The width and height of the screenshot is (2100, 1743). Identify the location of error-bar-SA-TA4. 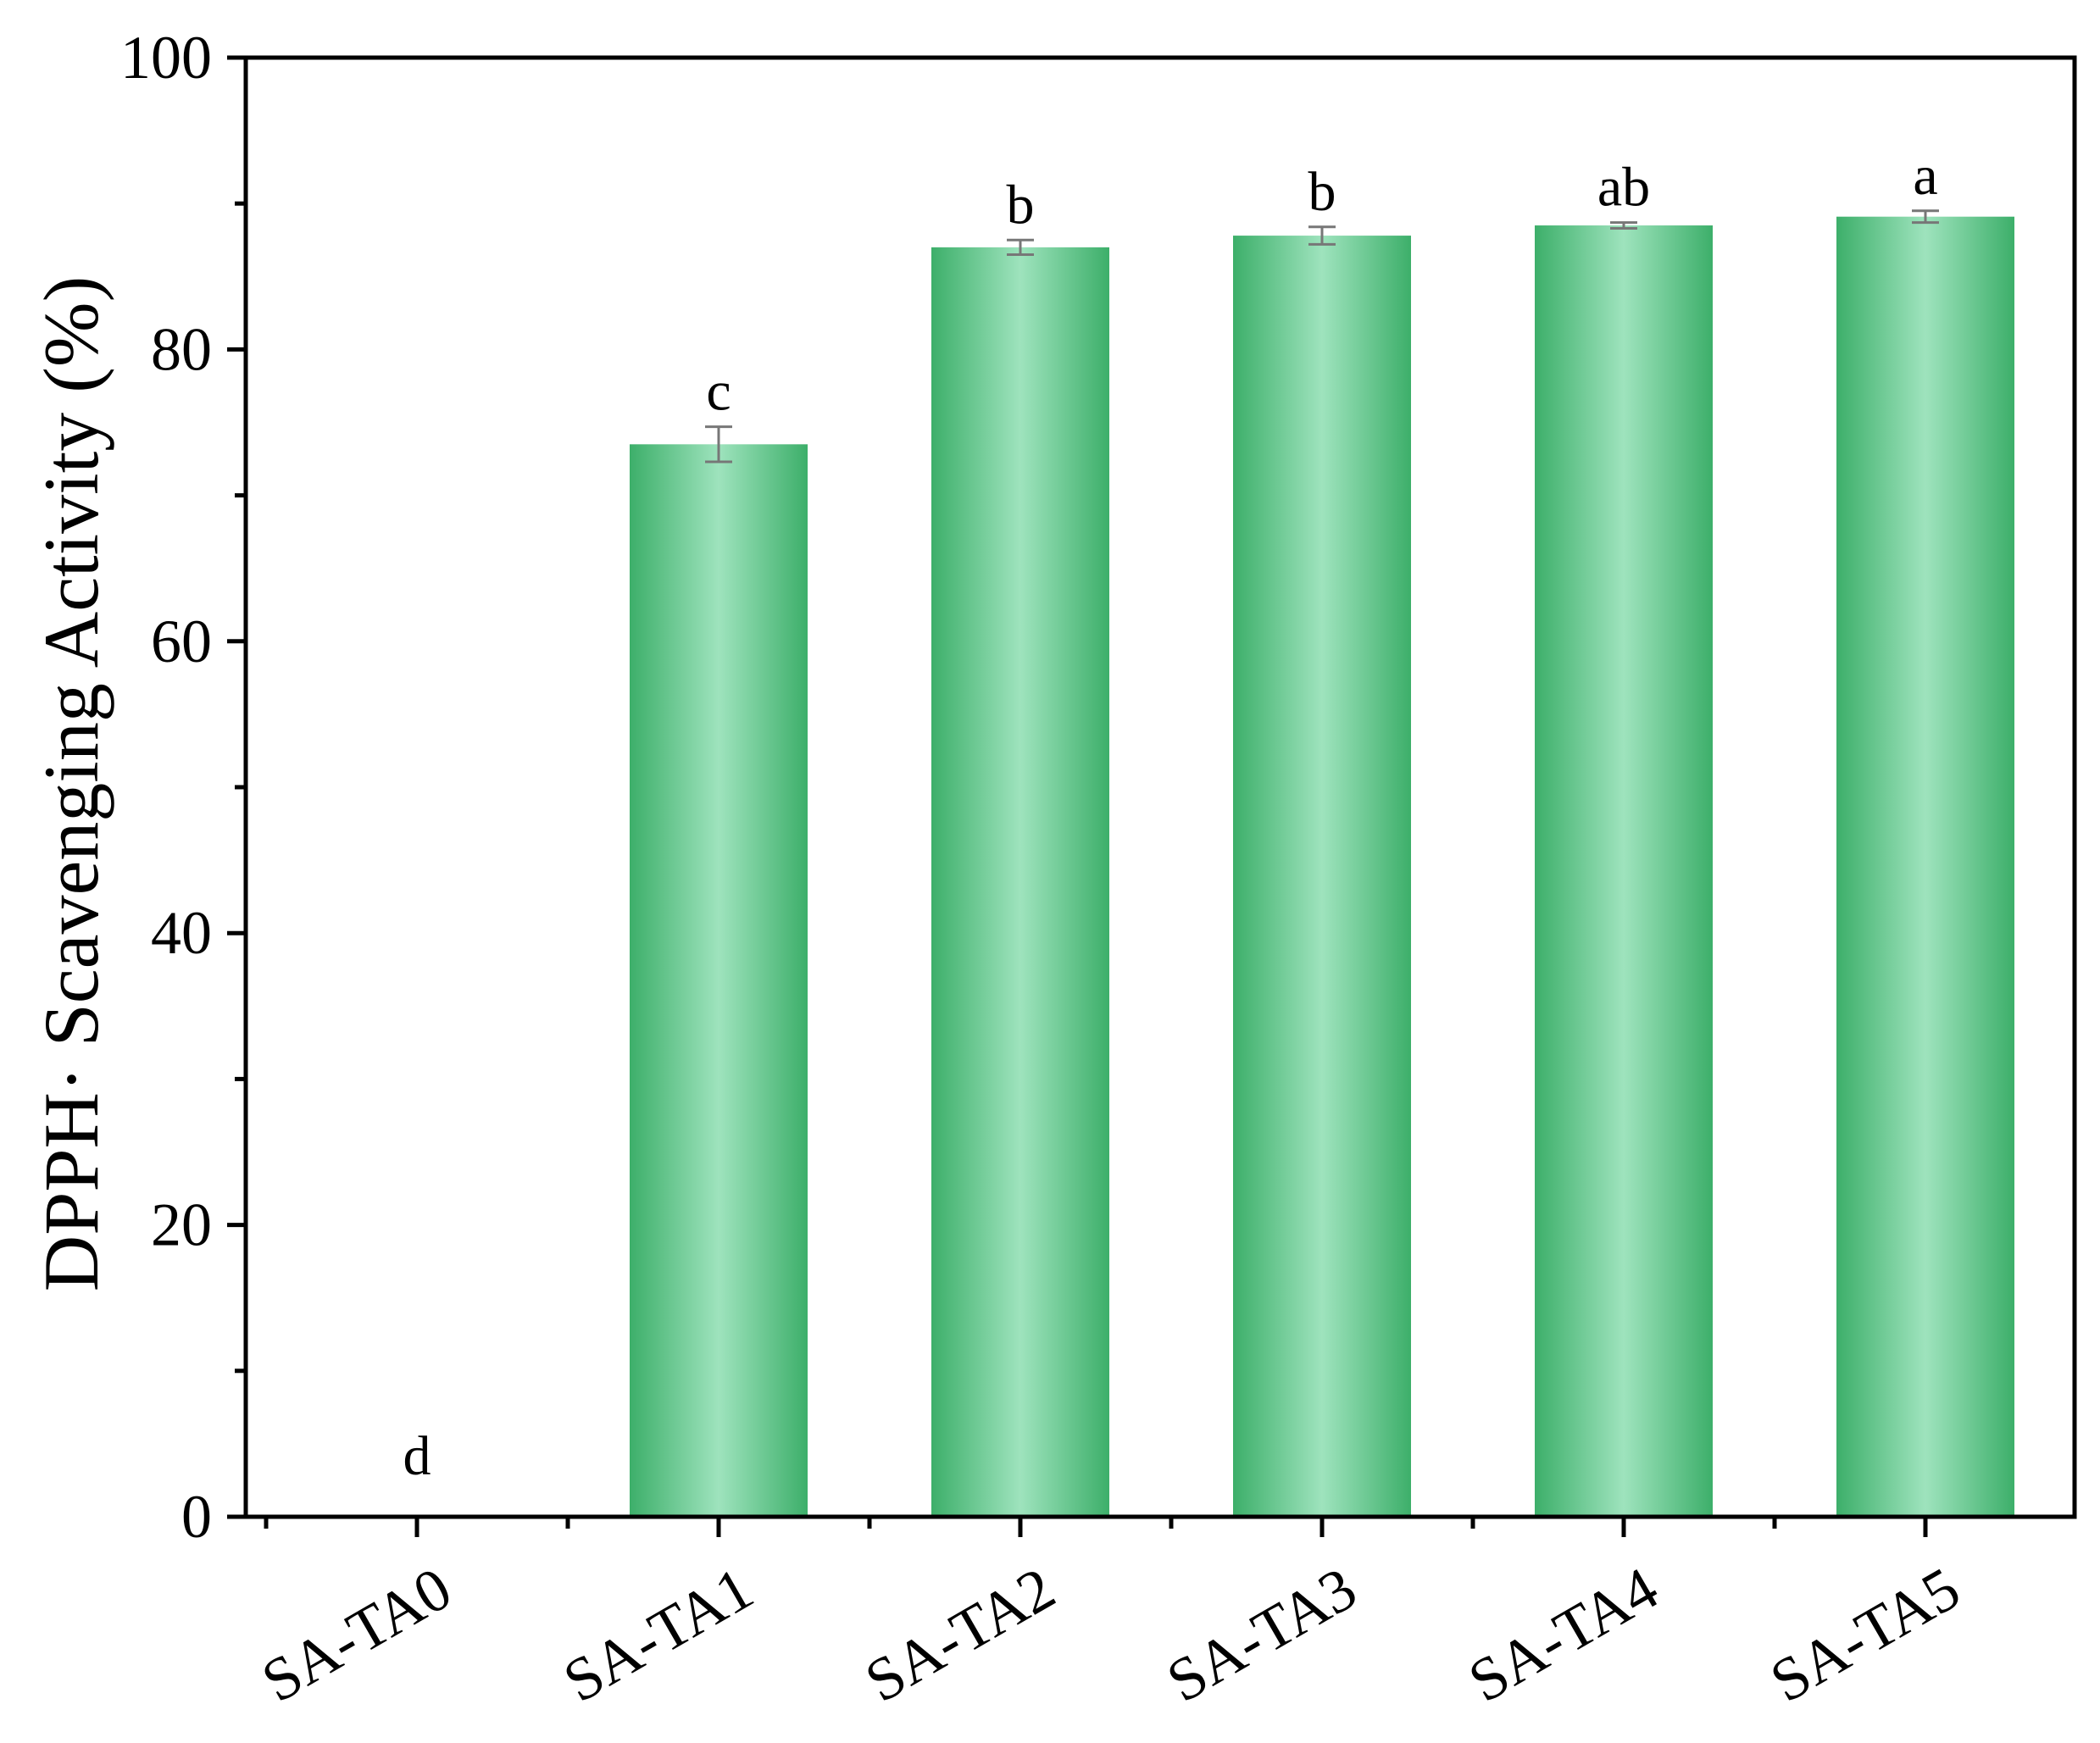
(1623, 225).